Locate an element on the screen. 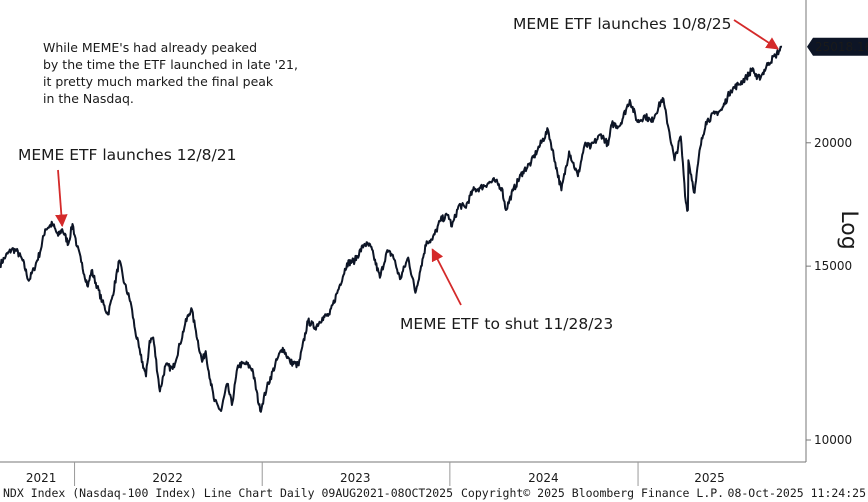 Image resolution: width=868 pixels, height=502 pixels. annotation-arrow-launch-2021 is located at coordinates (61, 198).